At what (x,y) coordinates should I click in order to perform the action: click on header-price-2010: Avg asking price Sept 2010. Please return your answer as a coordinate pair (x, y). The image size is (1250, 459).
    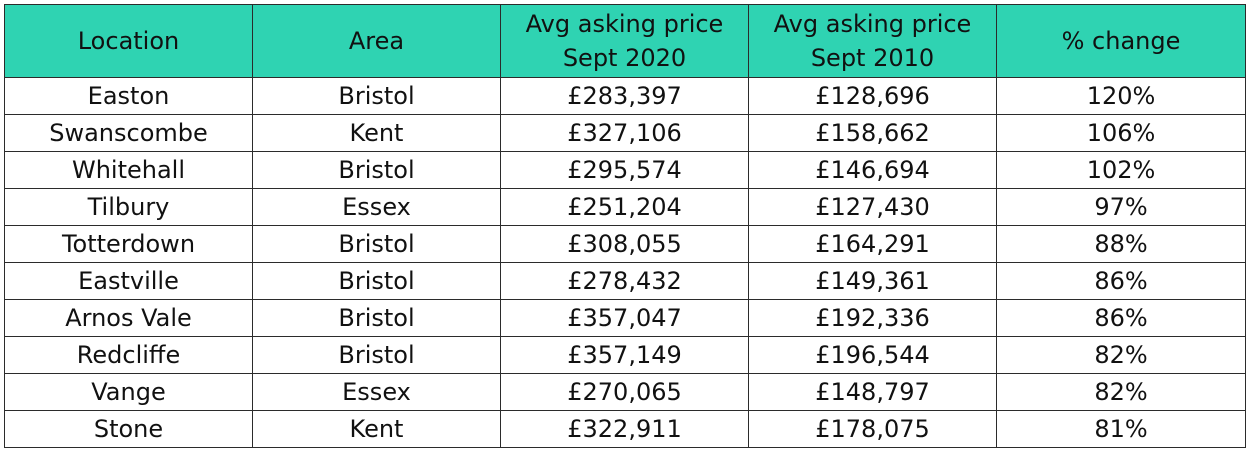
    Looking at the image, I should click on (872, 41).